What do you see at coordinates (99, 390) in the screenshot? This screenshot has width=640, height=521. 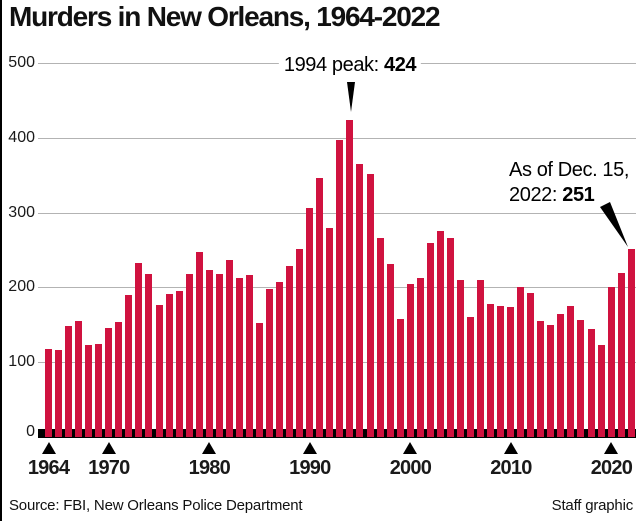 I see `bar-1969` at bounding box center [99, 390].